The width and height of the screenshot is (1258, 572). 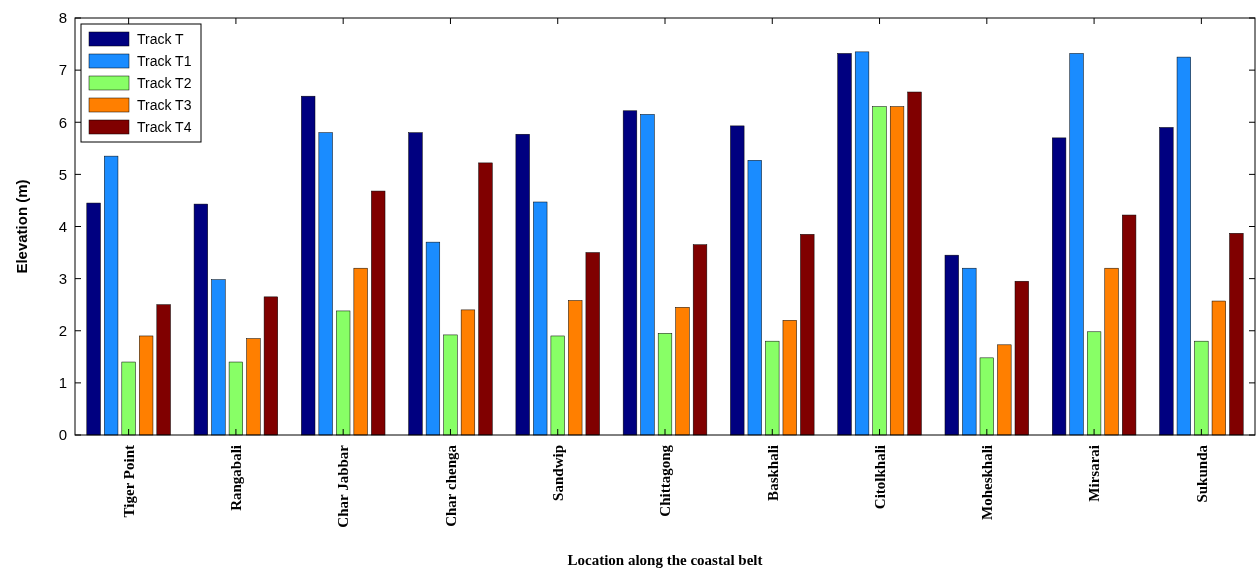 I want to click on x-tick-label: Chittagong, so click(x=665, y=480).